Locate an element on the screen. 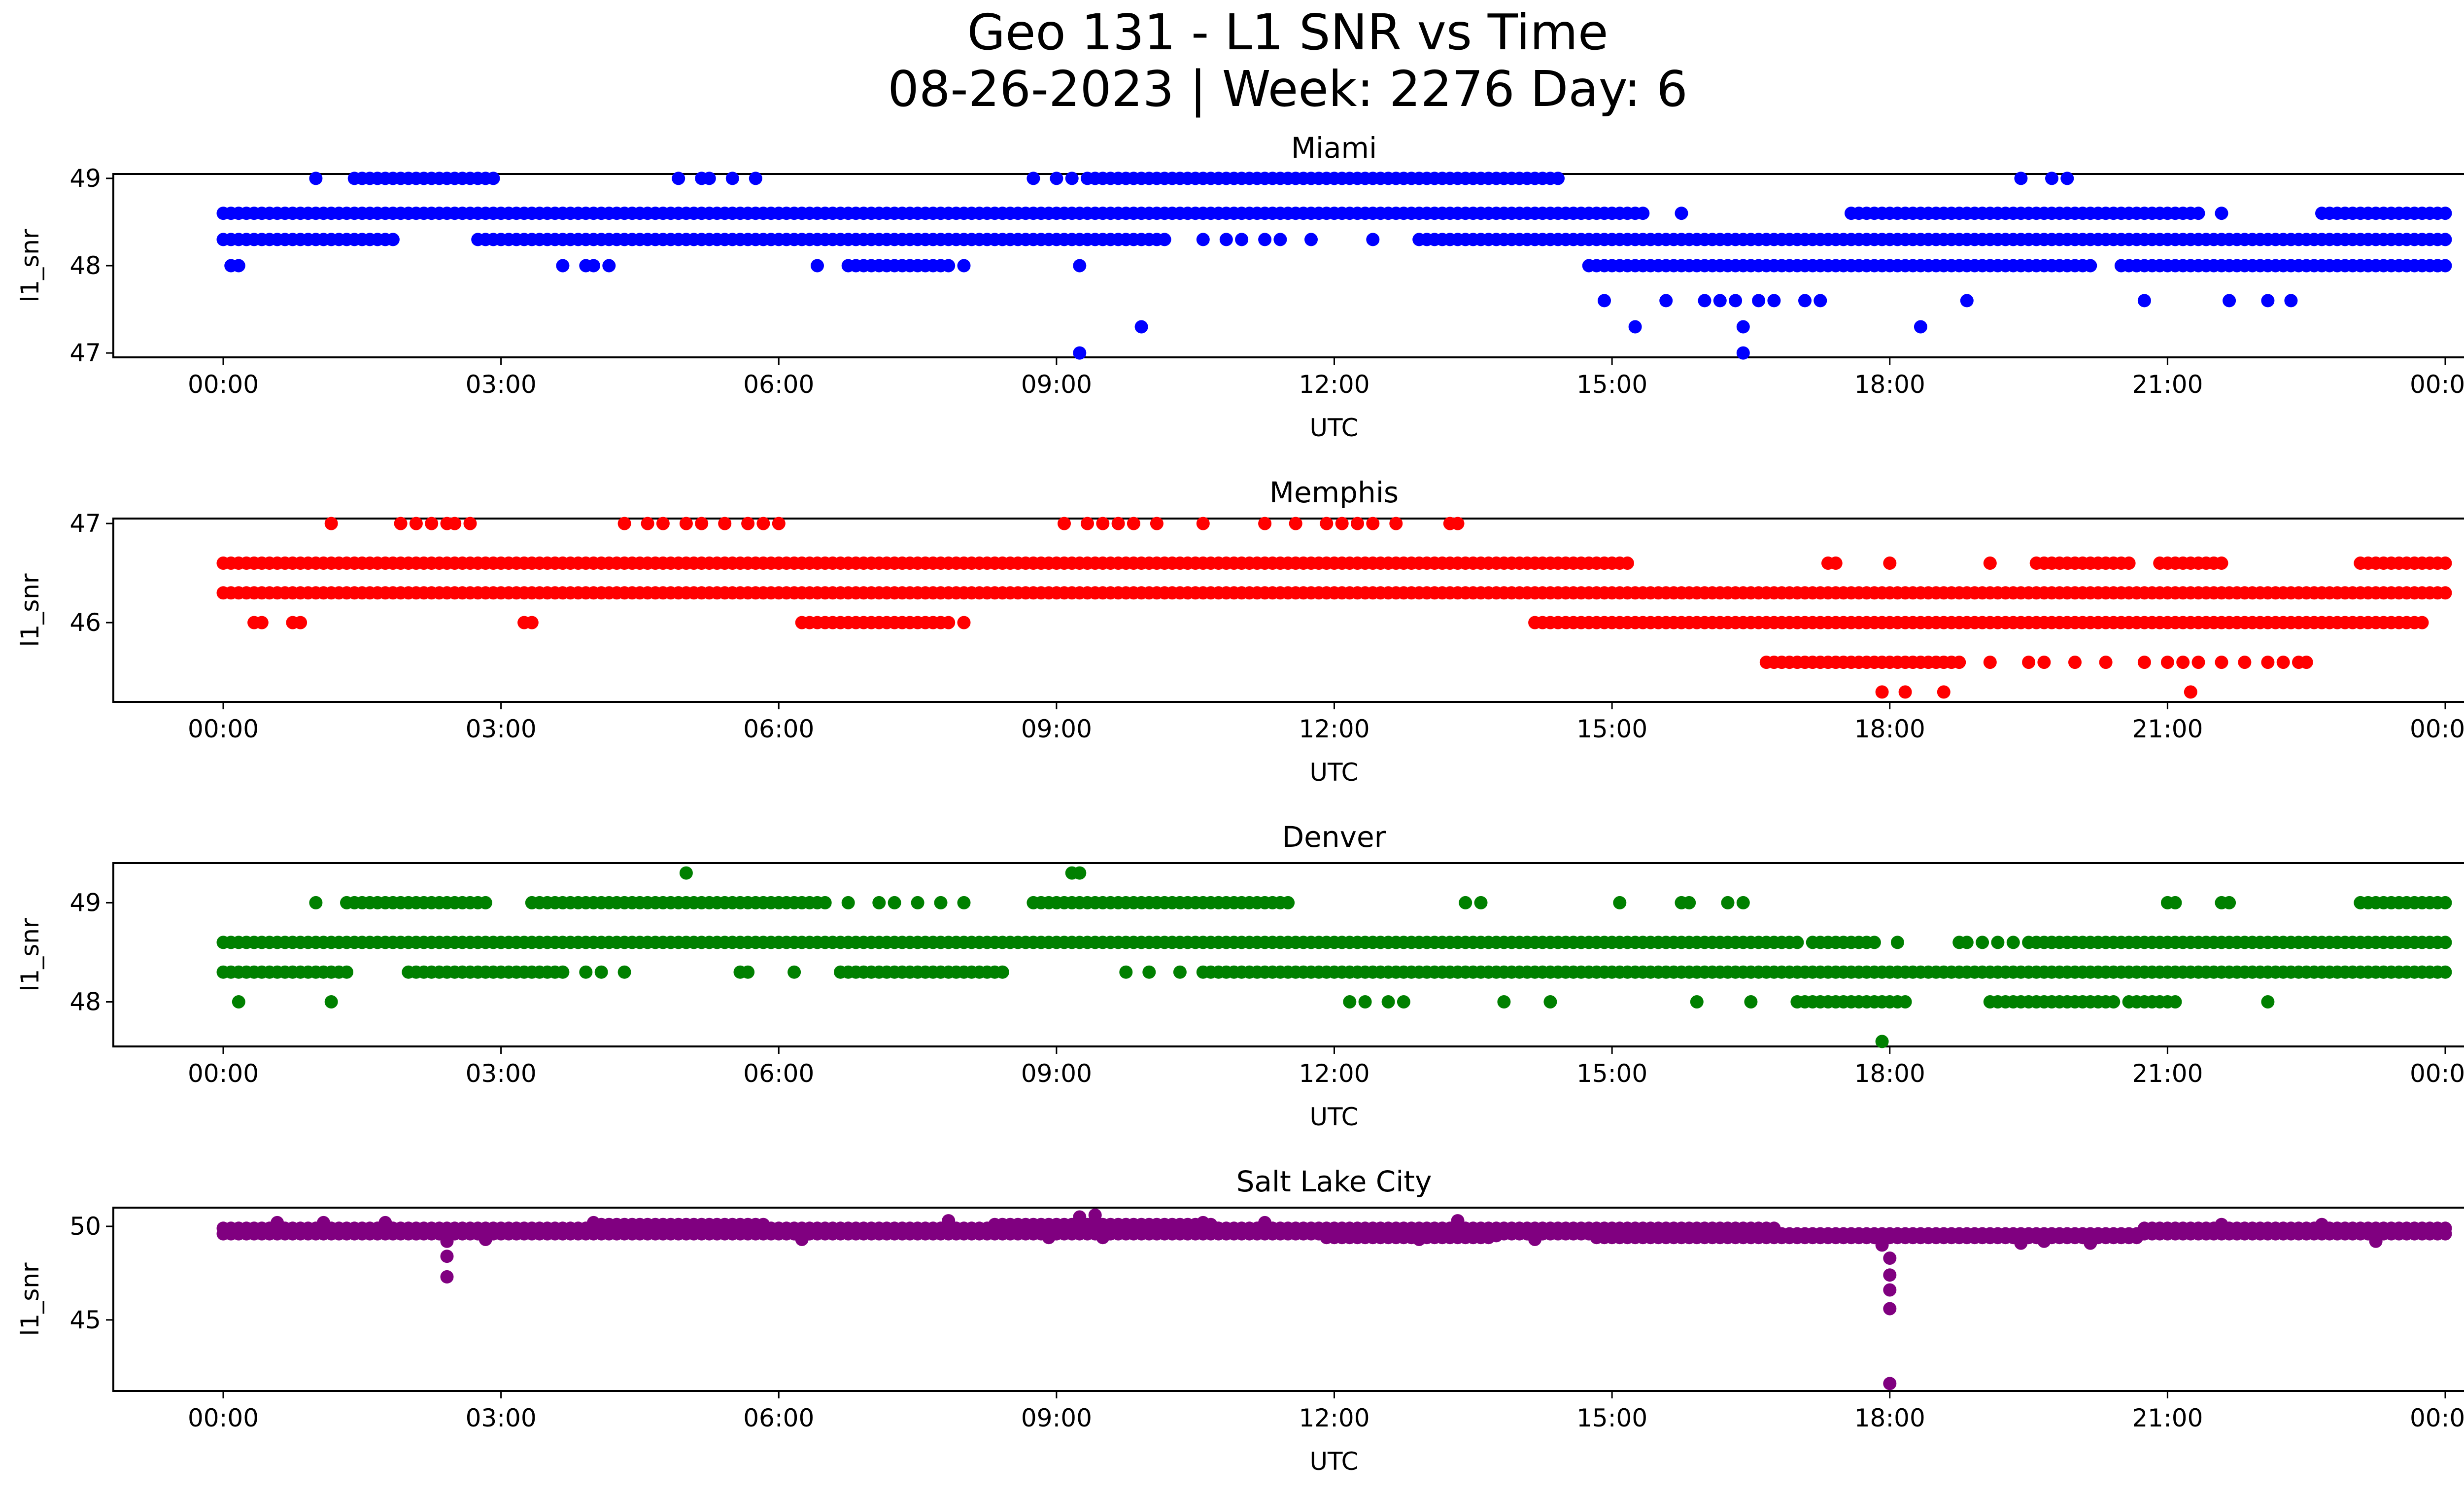  x-tick-label-salt-lake-city: 15:00 is located at coordinates (1611, 1418).